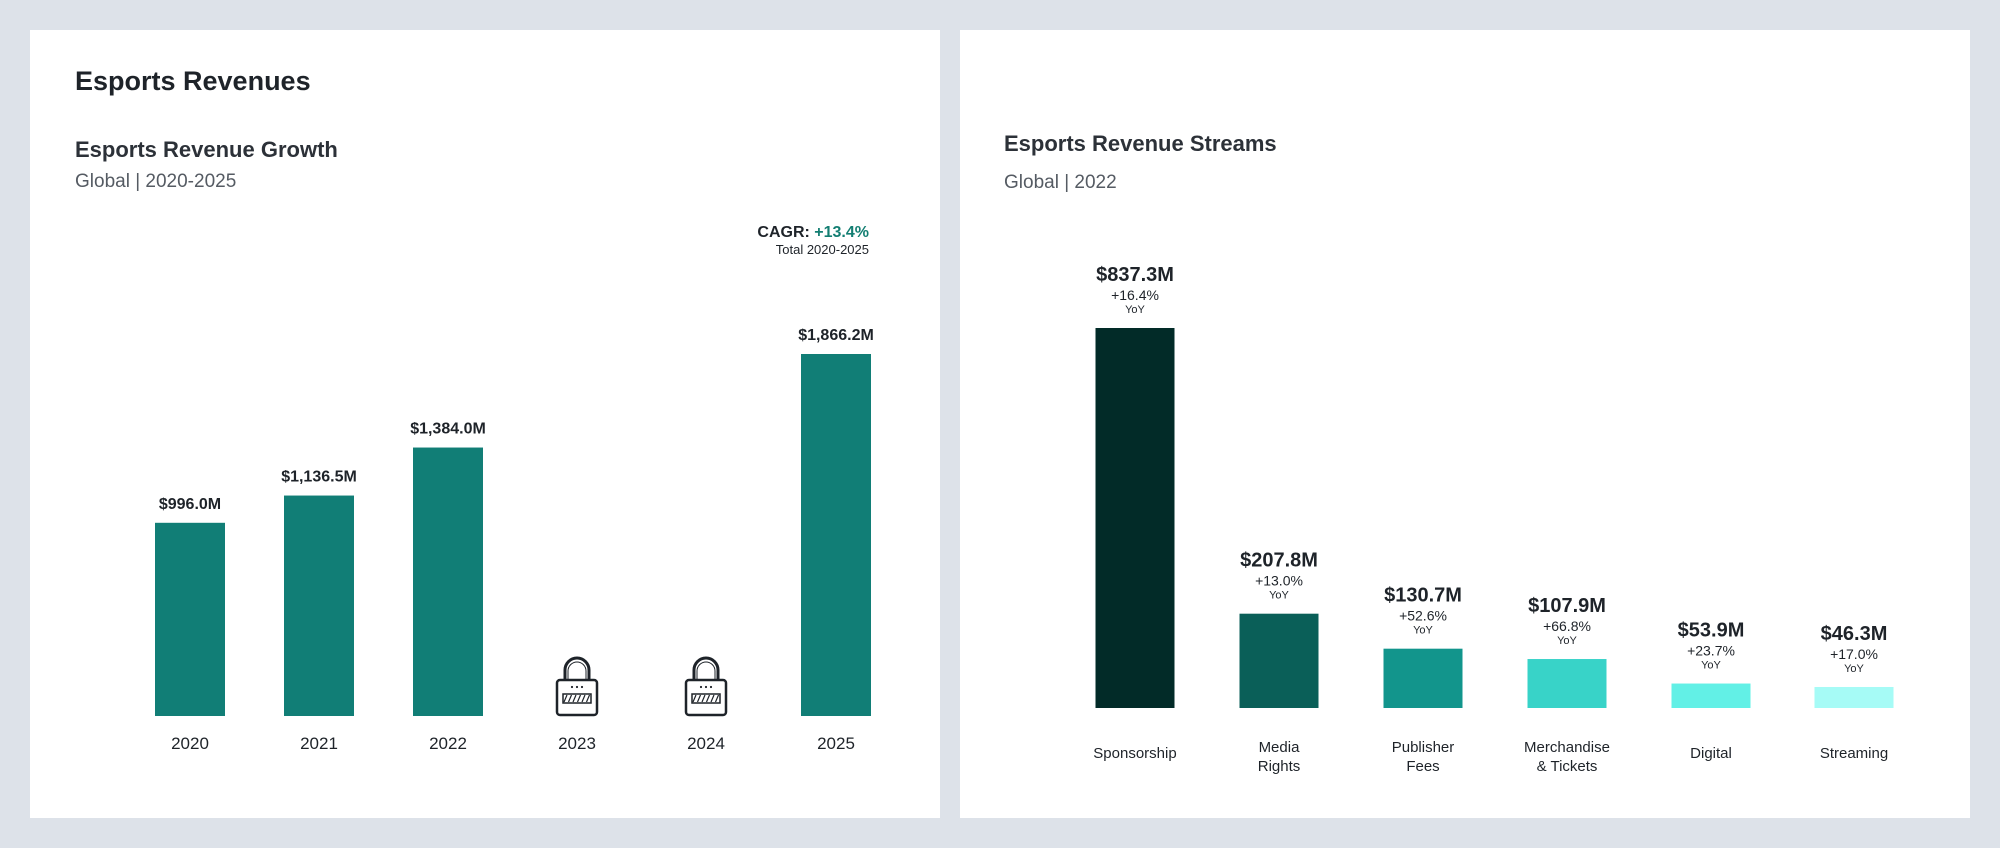 The width and height of the screenshot is (2000, 848). Describe the element at coordinates (1711, 753) in the screenshot. I see `x-tick-label: Digital` at that location.